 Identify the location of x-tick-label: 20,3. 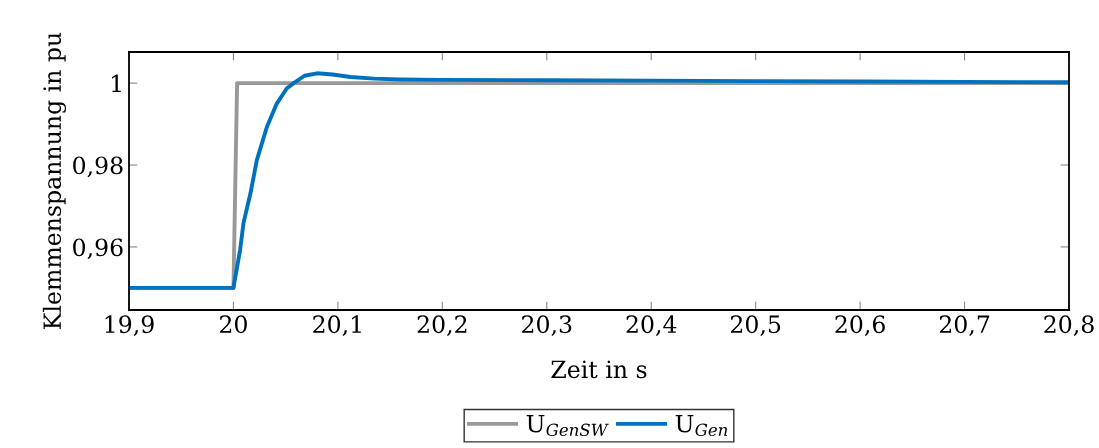
(547, 326).